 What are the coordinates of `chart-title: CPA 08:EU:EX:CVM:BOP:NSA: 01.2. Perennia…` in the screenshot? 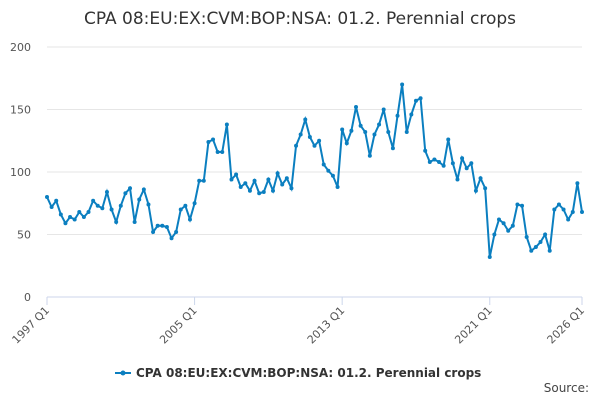 It's located at (300, 19).